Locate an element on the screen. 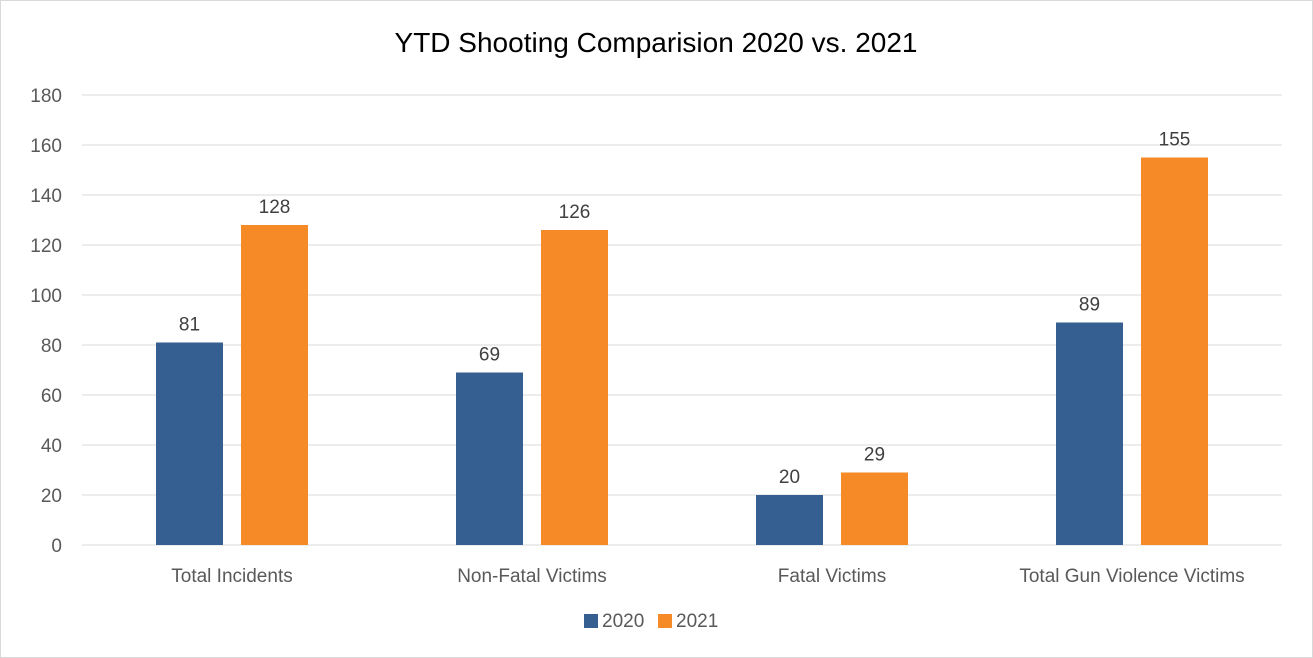 The width and height of the screenshot is (1313, 658). y-tick-label: 180 is located at coordinates (46, 96).